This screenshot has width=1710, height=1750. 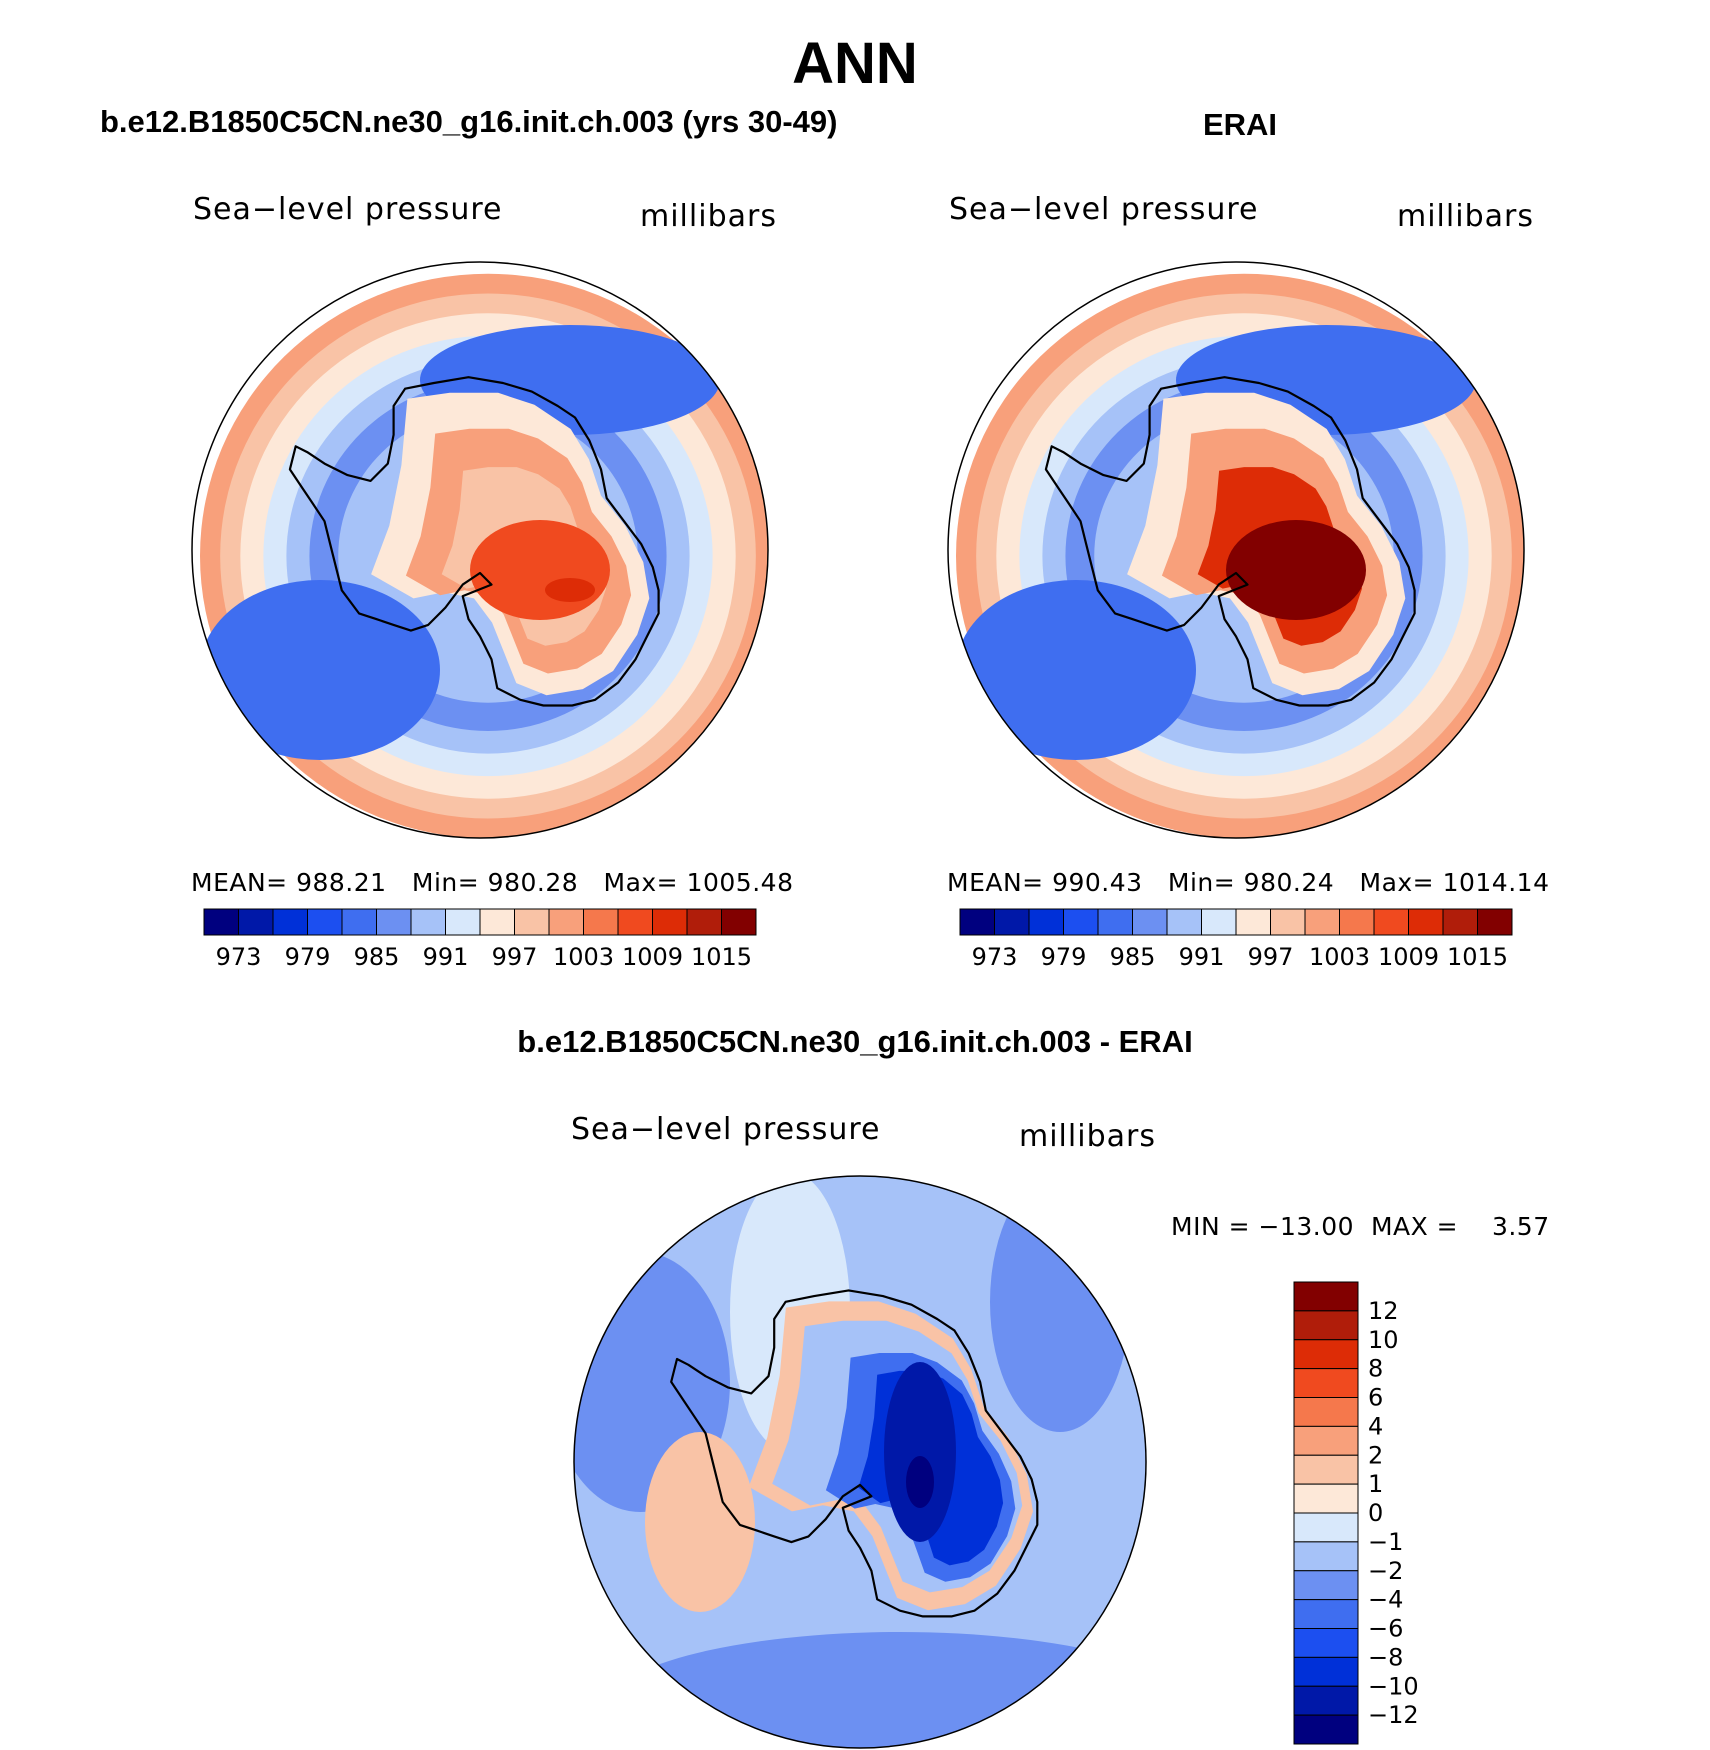 What do you see at coordinates (855, 63) in the screenshot?
I see `figure-title: ANN` at bounding box center [855, 63].